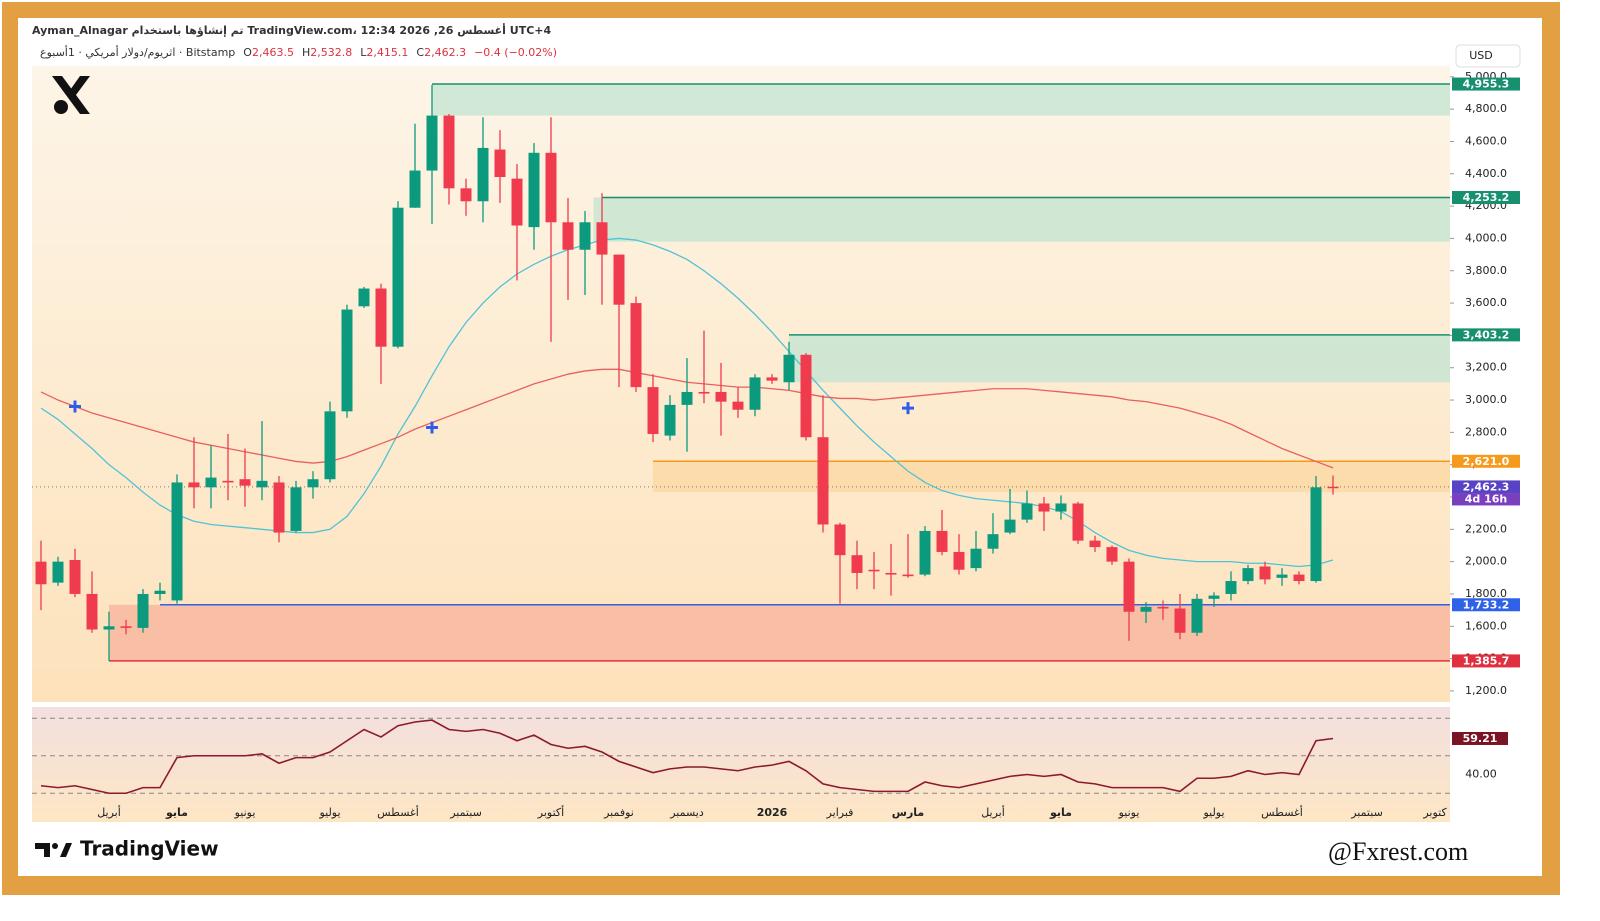 Image resolution: width=1600 pixels, height=921 pixels. I want to click on last-price-tag-bg, so click(1486, 487).